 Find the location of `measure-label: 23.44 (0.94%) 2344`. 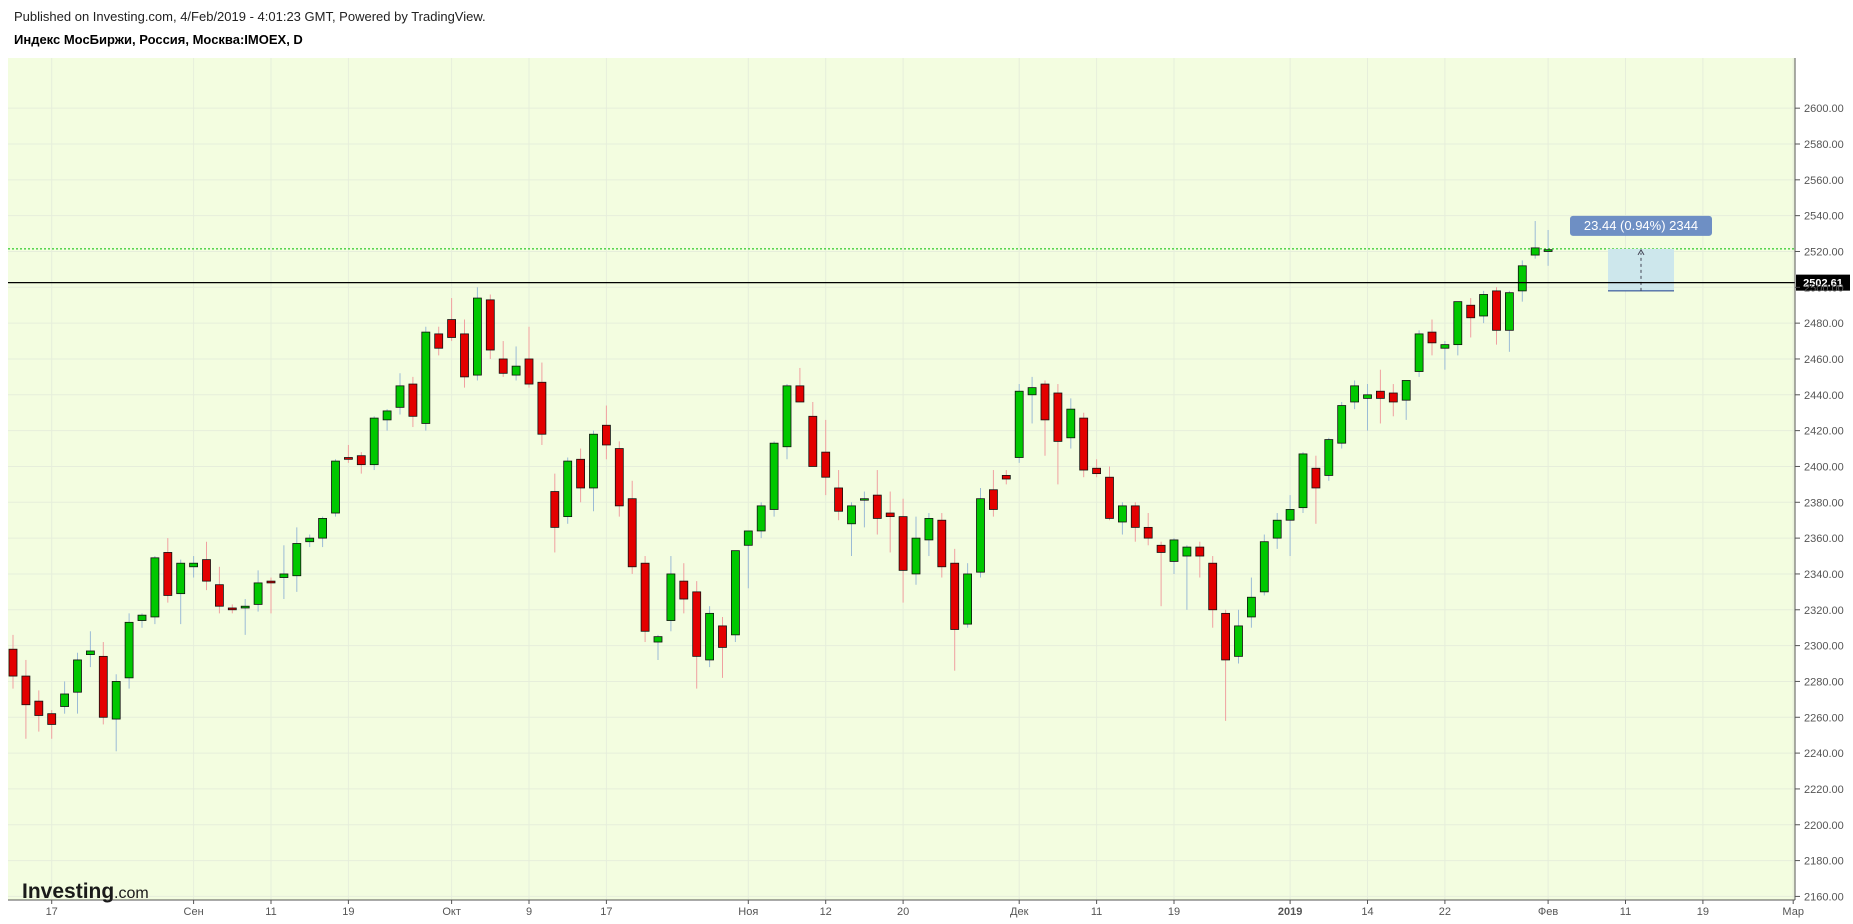

measure-label: 23.44 (0.94%) 2344 is located at coordinates (1641, 225).